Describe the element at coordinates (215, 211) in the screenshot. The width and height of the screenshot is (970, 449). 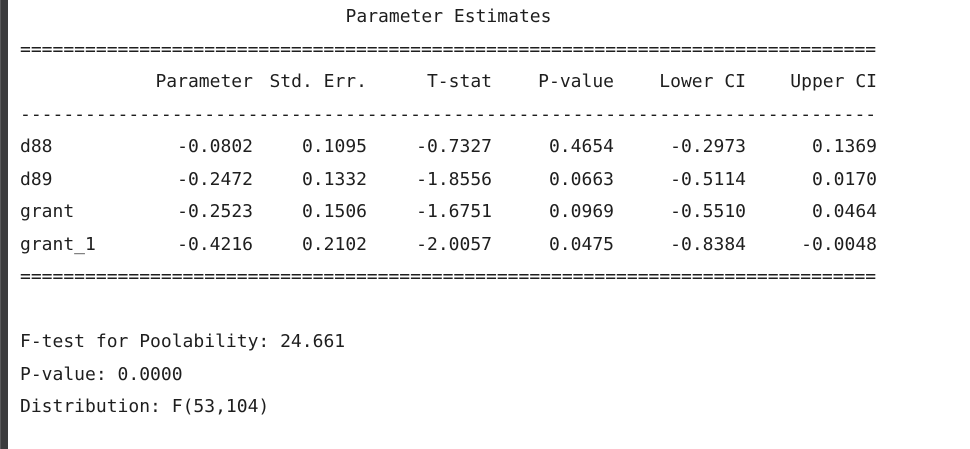
I see `cell-parameter: -0.2523` at that location.